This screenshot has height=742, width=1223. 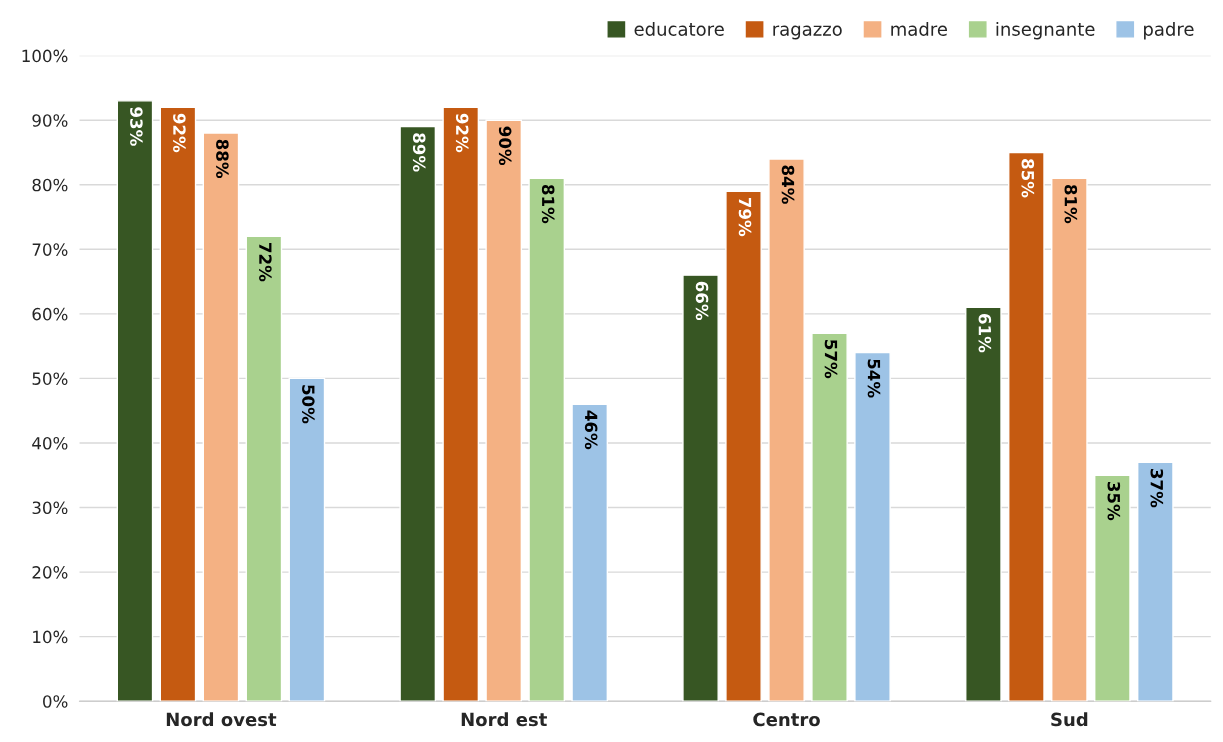 I want to click on y-tick-label: 60%, so click(x=50, y=314).